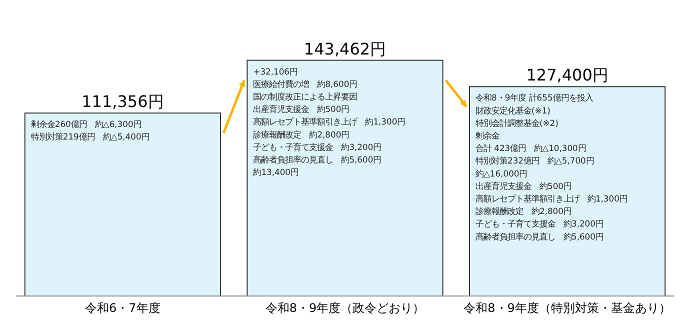 Image resolution: width=690 pixels, height=328 pixels. Describe the element at coordinates (305, 83) in the screenshot. I see `annotation: 医療給付費の増 約8,600円` at that location.